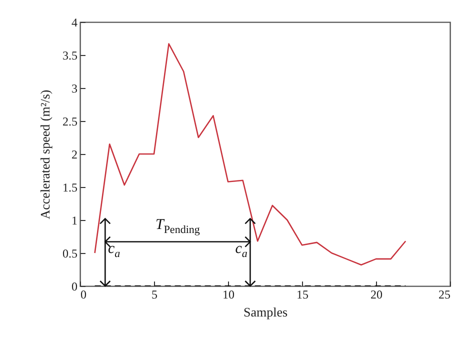 The image size is (474, 348). Describe the element at coordinates (70, 55) in the screenshot. I see `y-tick-label: 3.5` at that location.